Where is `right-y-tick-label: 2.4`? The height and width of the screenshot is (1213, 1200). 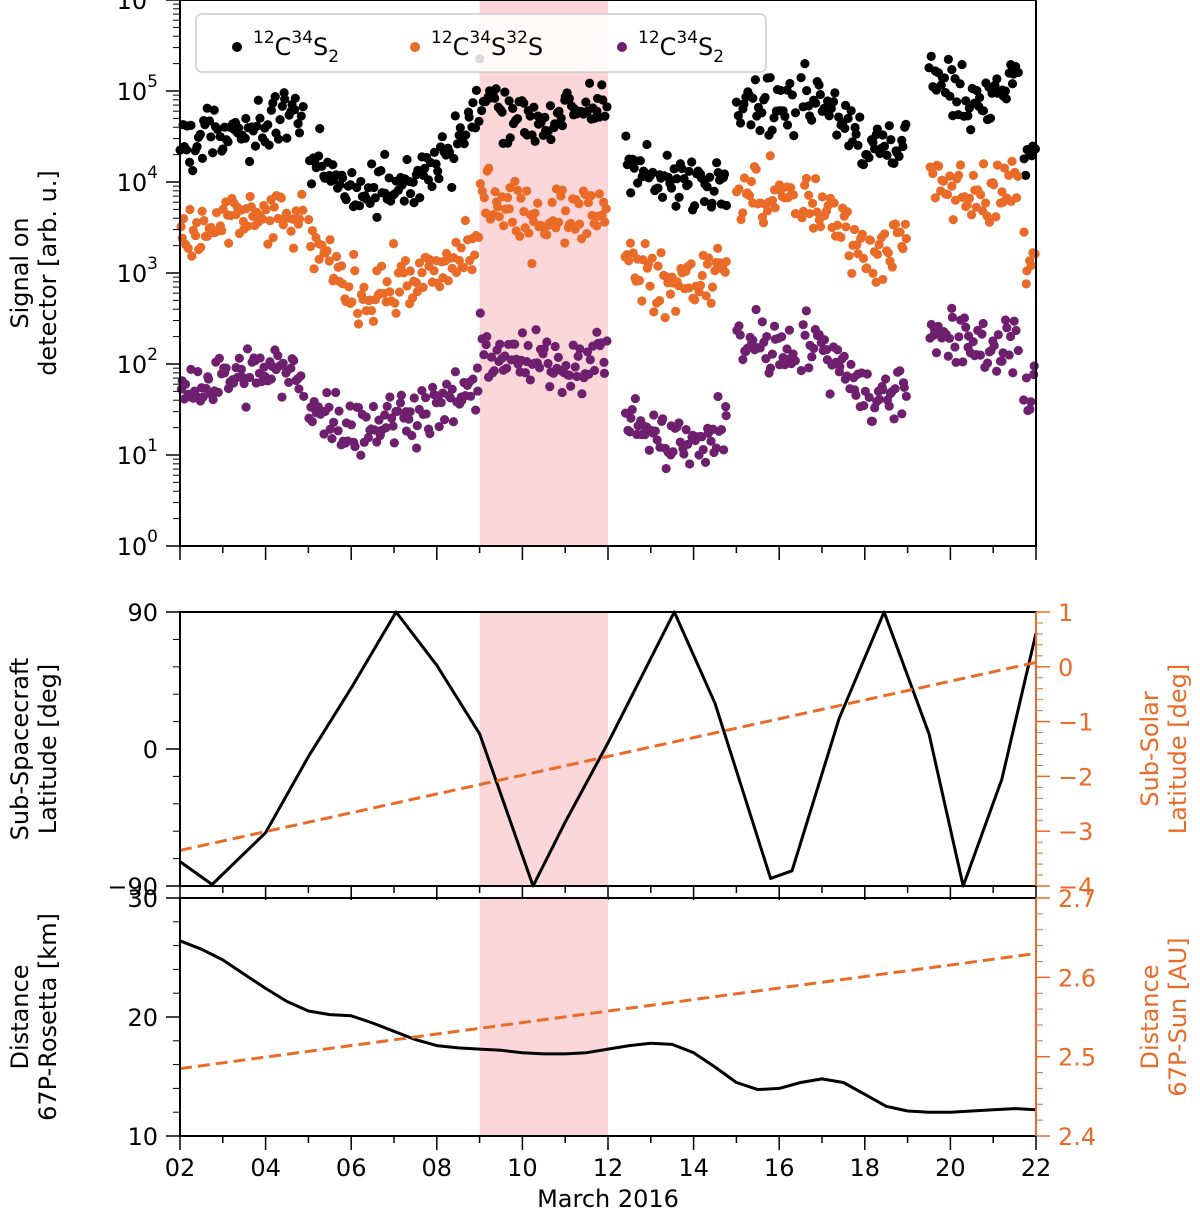 right-y-tick-label: 2.4 is located at coordinates (1077, 1137).